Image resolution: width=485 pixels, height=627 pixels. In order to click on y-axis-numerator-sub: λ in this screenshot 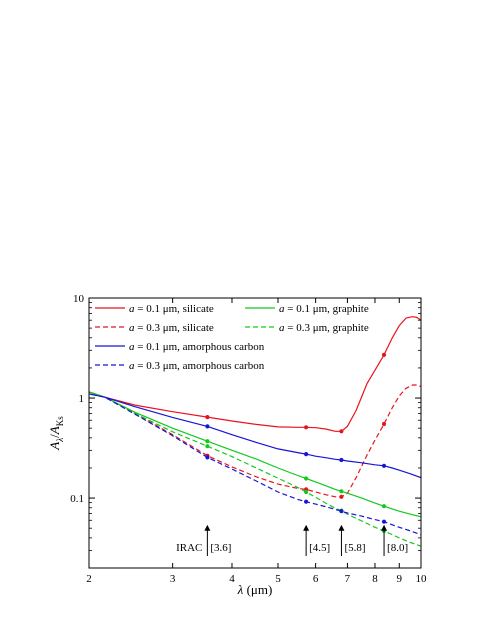, I will do `click(60, 440)`.